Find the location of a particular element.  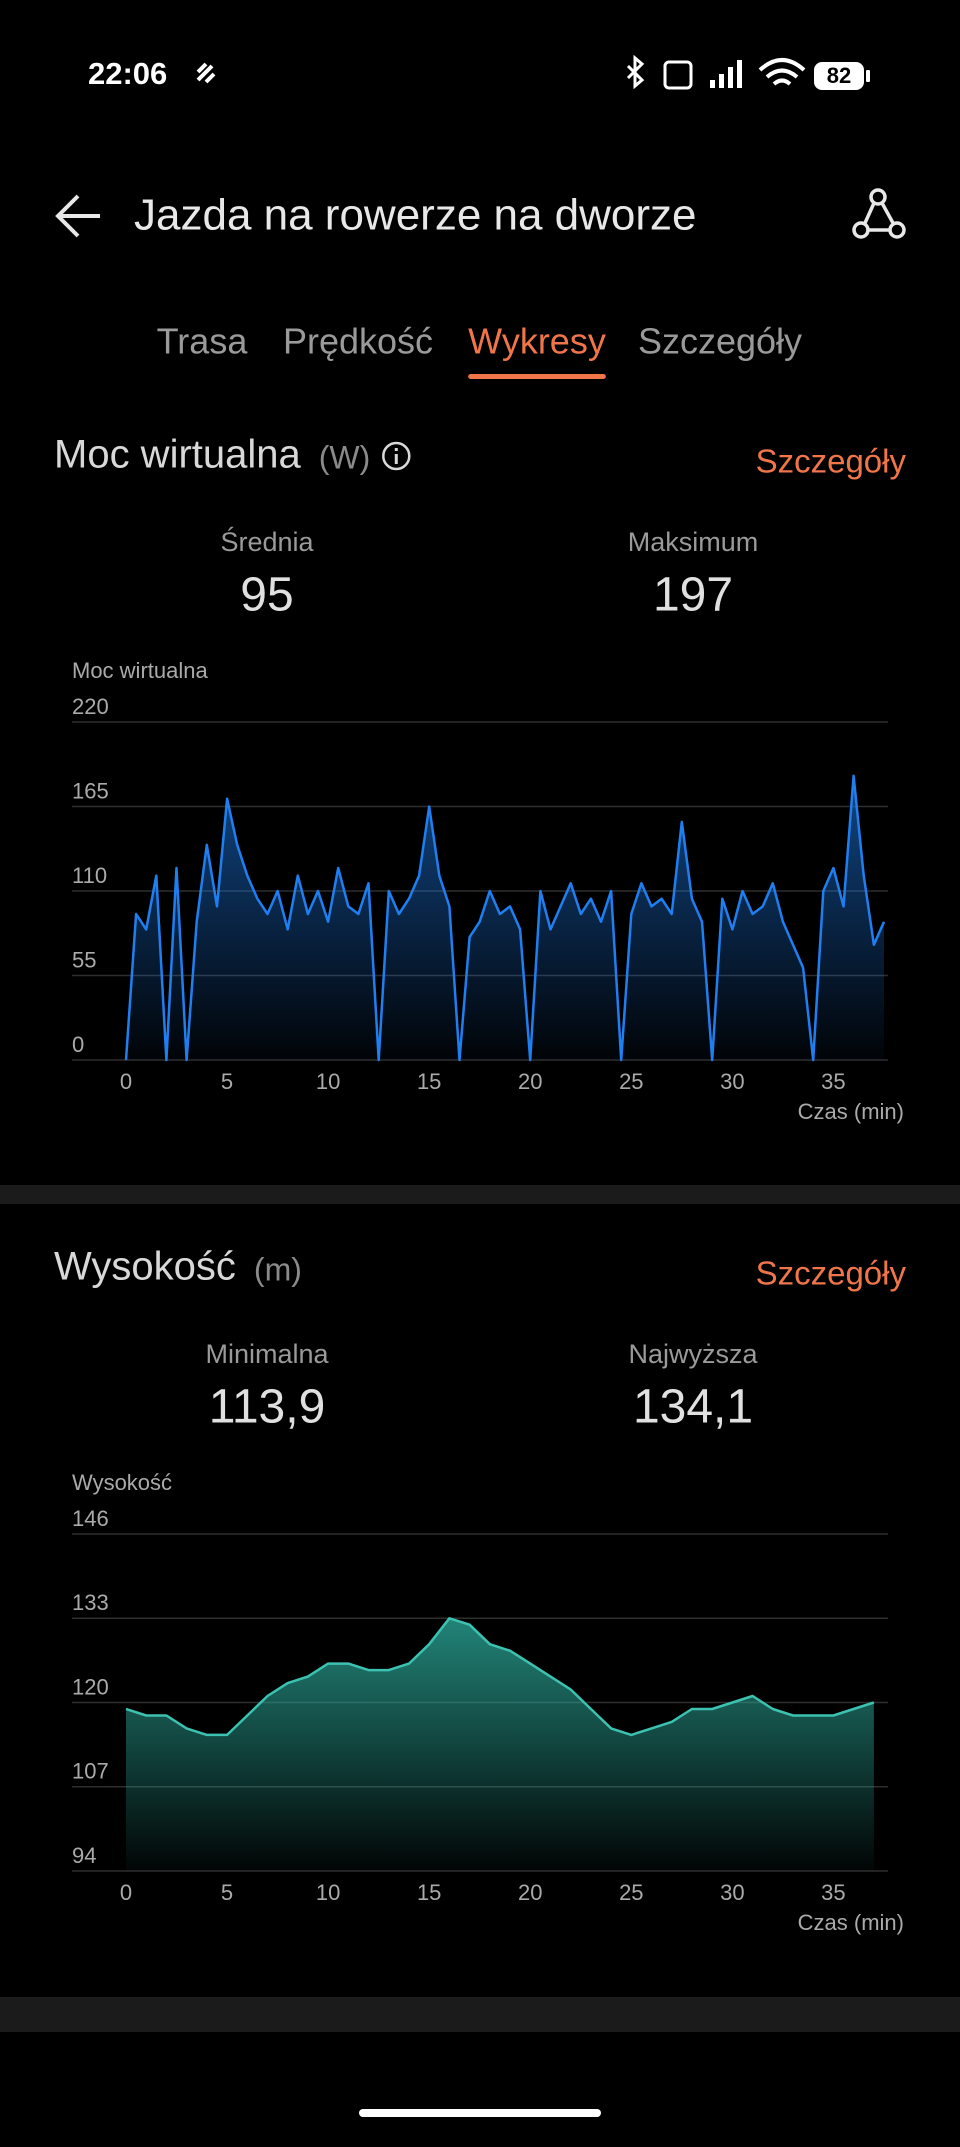

battery-tip is located at coordinates (868, 76).